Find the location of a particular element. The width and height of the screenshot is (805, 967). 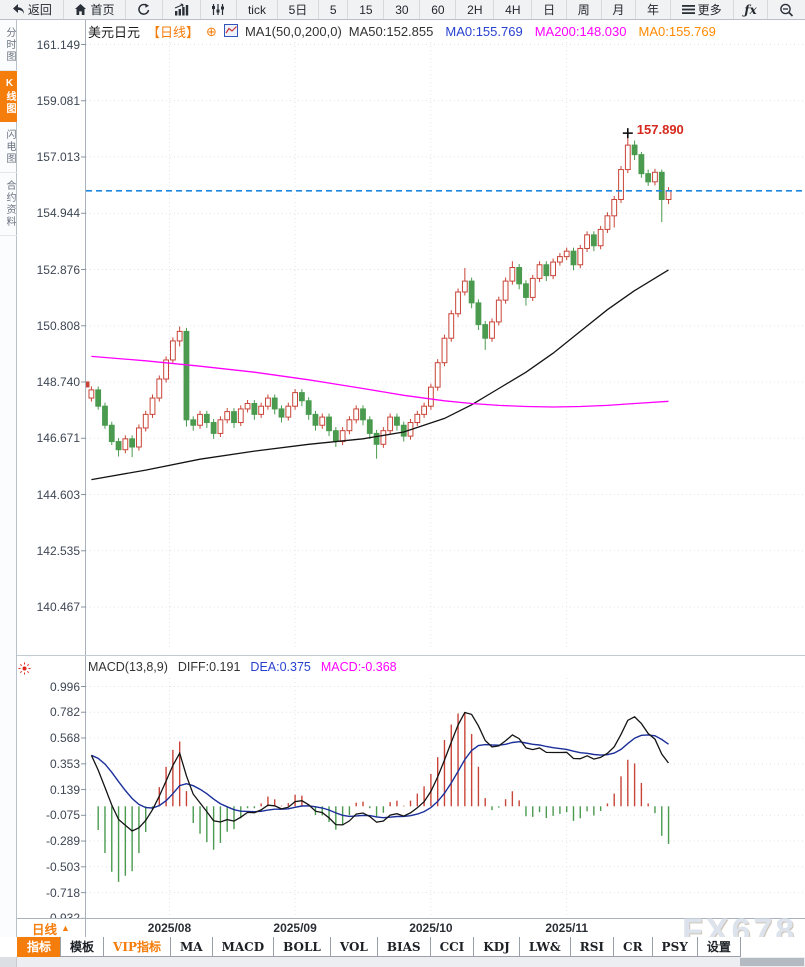

scrollbar-corner is located at coordinates (8, 962).